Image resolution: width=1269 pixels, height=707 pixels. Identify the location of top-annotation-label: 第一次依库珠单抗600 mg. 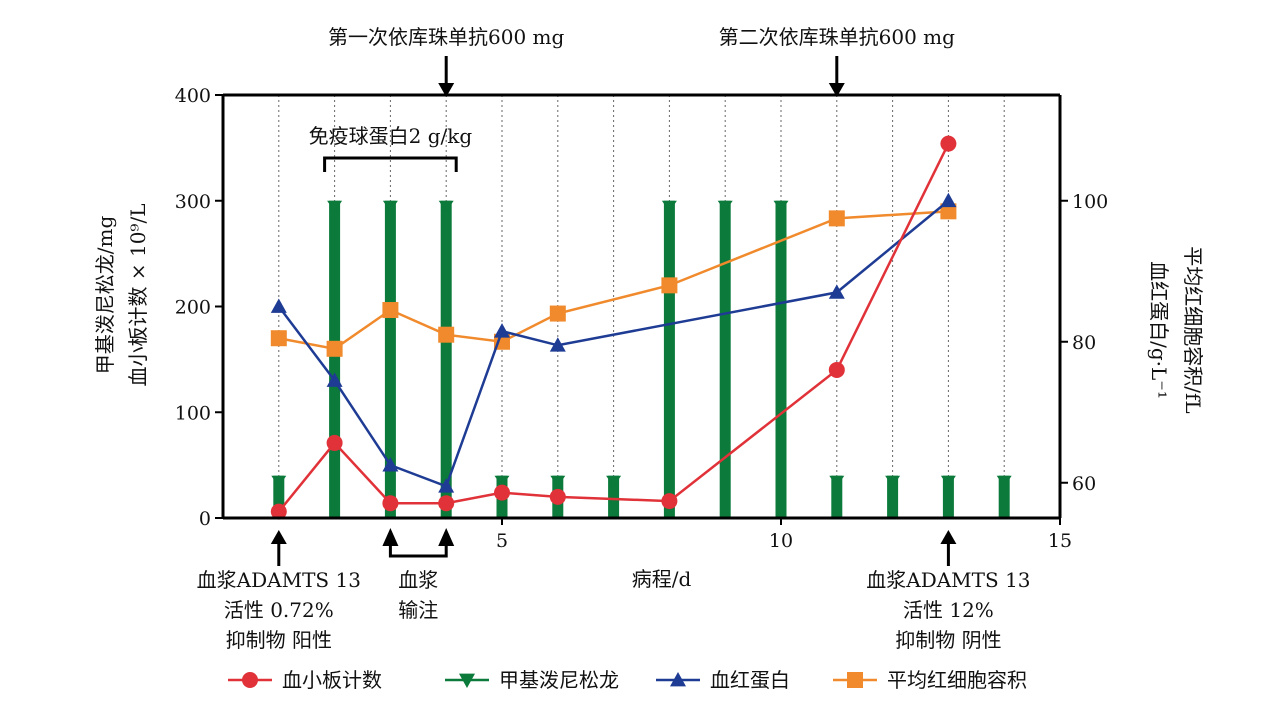
(446, 37).